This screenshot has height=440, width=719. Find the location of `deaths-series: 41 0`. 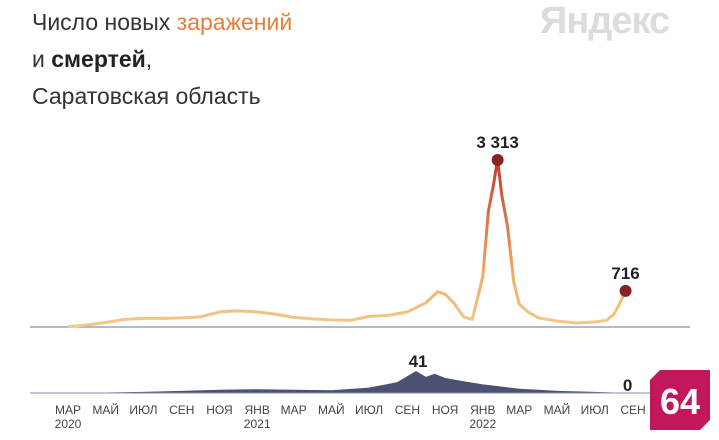

deaths-series: 41 0 is located at coordinates (360, 373).